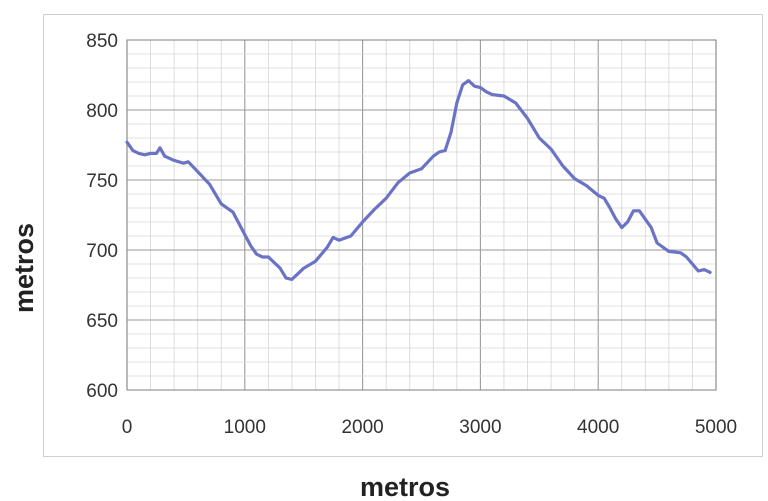 Image resolution: width=768 pixels, height=501 pixels. What do you see at coordinates (24, 268) in the screenshot?
I see `y-axis-title: metros` at bounding box center [24, 268].